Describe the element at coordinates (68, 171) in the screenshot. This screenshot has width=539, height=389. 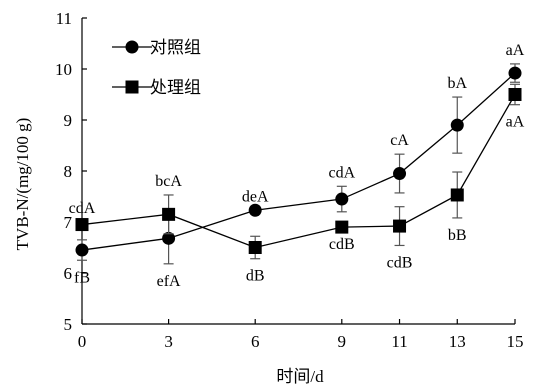
I see `y-tick-label: 8` at that location.